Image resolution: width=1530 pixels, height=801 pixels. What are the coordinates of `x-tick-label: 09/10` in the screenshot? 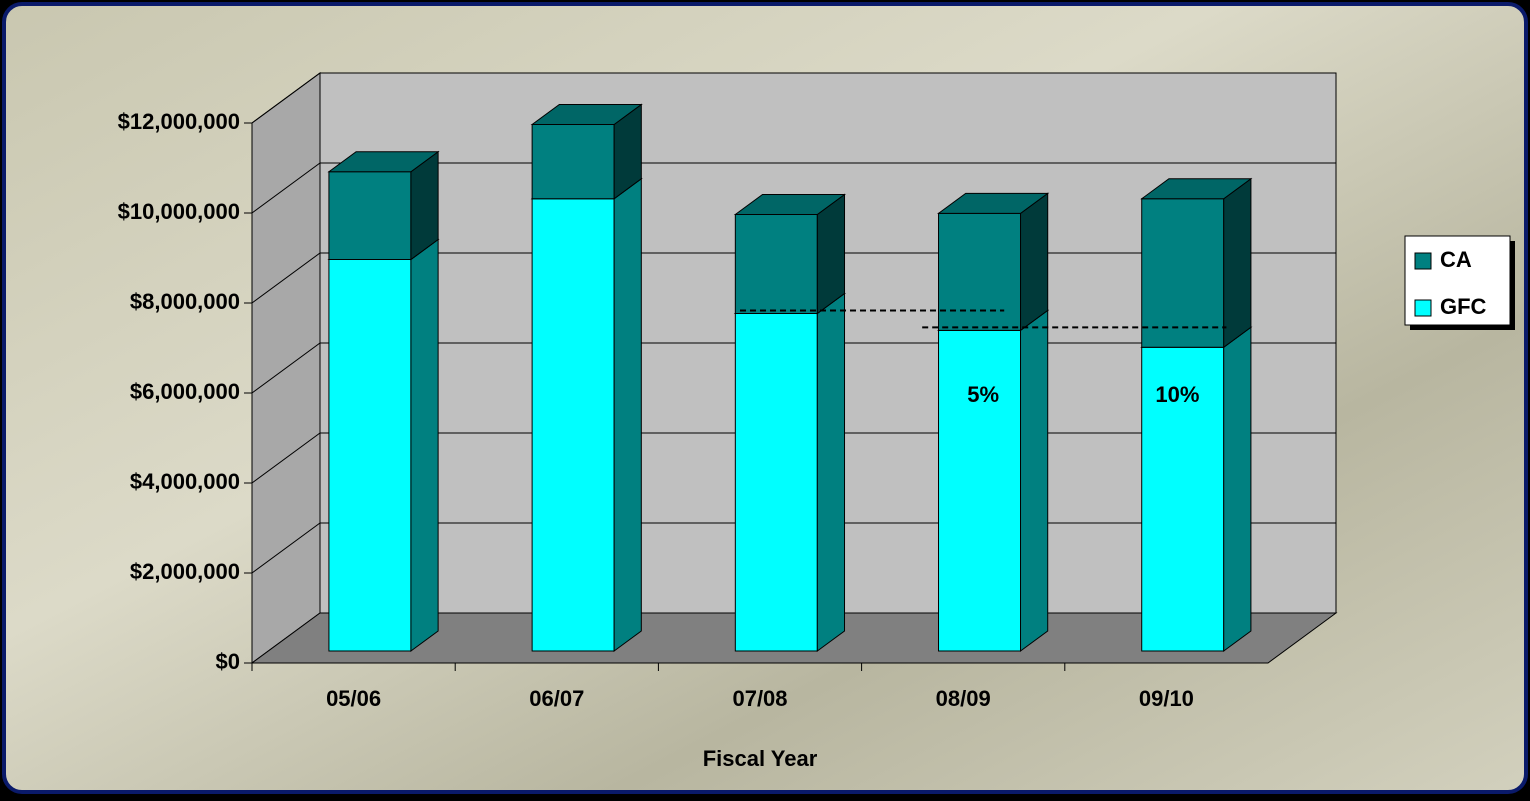 It's located at (1166, 698).